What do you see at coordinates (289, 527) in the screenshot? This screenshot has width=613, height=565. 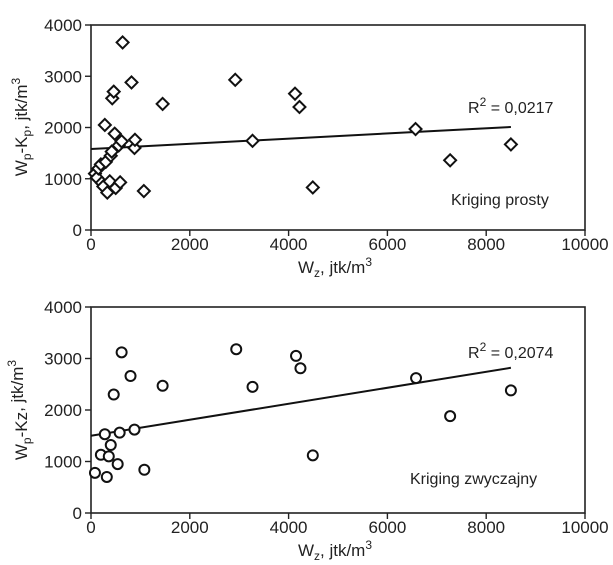 I see `x-tick-label: 4000` at bounding box center [289, 527].